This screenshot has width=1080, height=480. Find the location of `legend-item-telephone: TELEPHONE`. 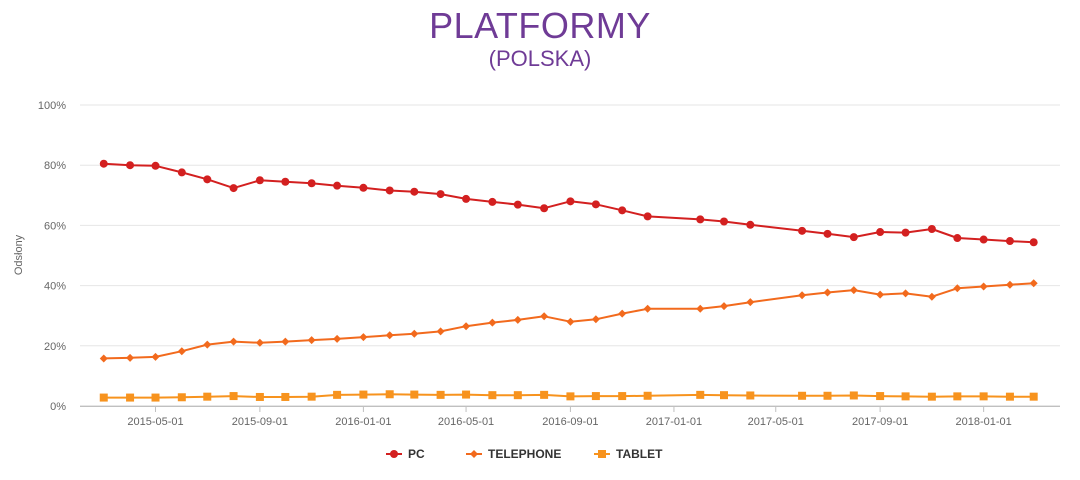

legend-item-telephone: TELEPHONE is located at coordinates (513, 454).